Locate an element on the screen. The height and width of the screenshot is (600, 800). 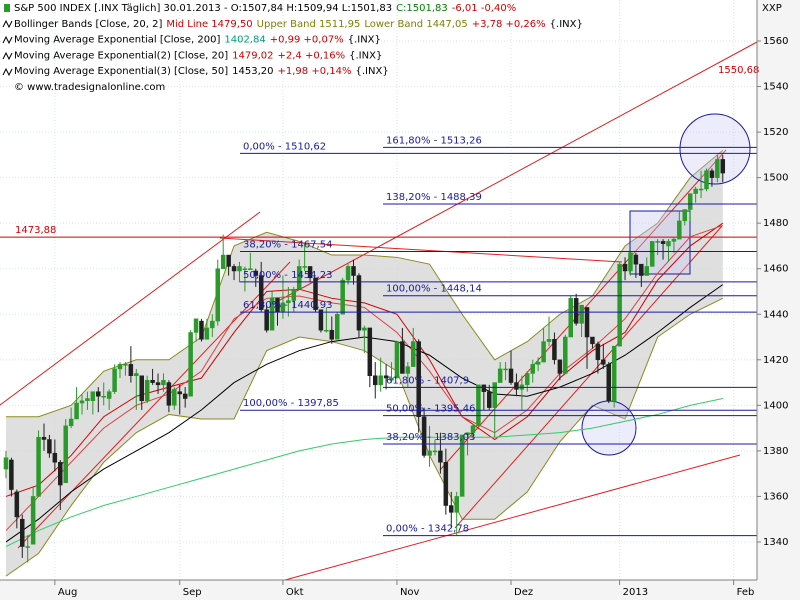
legend-text: Mid Line 1479,50 is located at coordinates (209, 24).